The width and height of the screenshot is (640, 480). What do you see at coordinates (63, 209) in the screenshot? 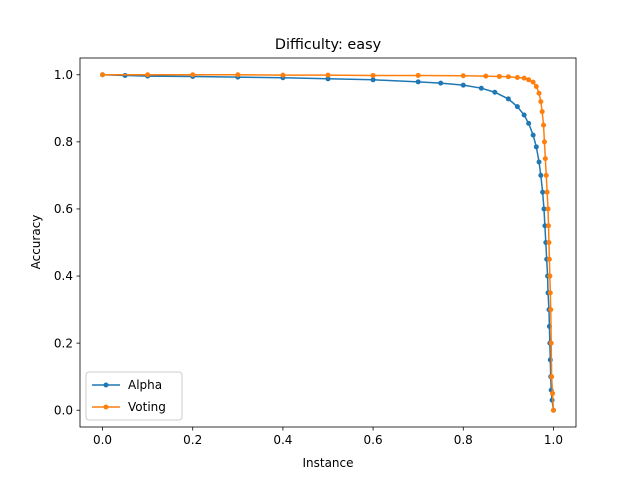
I see `y-tick-label: 0.6` at bounding box center [63, 209].